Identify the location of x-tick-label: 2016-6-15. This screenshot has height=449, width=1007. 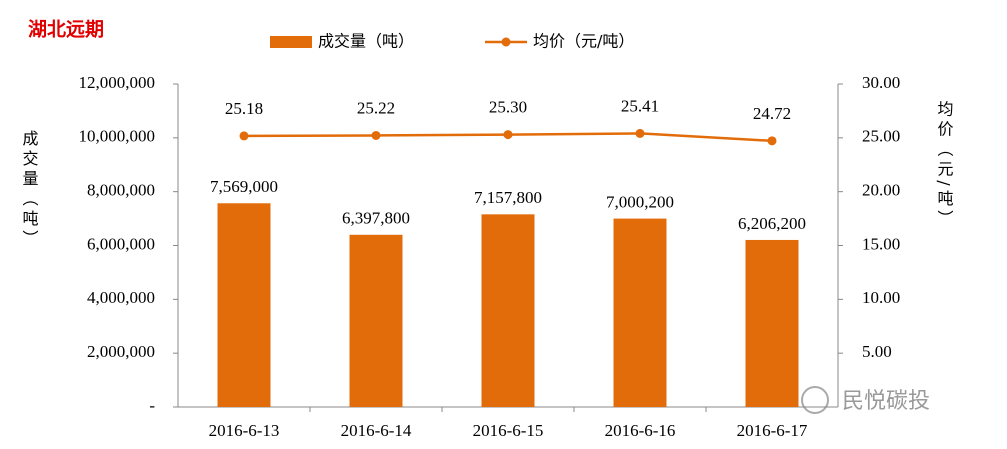
(508, 430).